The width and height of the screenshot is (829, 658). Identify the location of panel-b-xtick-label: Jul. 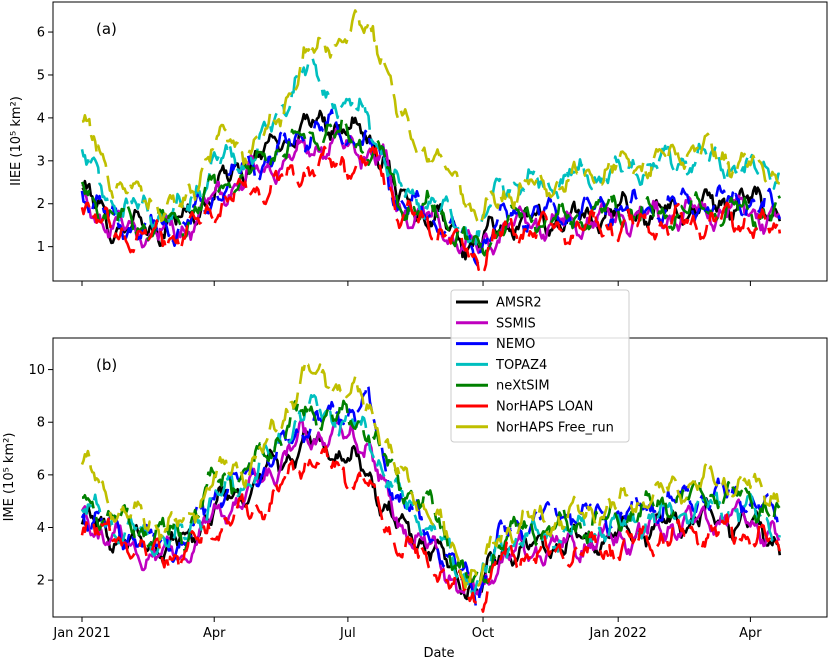
(347, 633).